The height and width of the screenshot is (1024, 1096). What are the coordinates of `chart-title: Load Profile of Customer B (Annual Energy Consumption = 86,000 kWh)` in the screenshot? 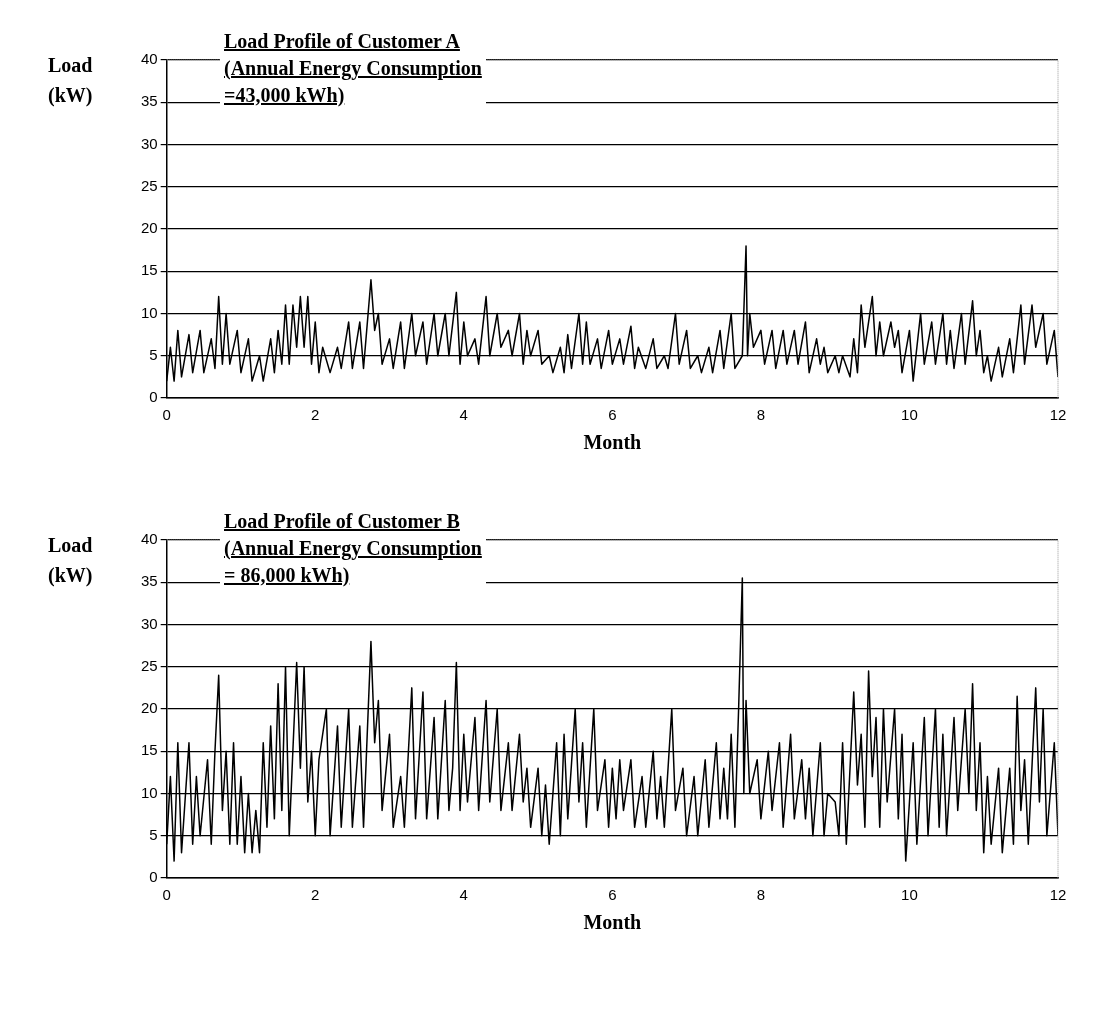 It's located at (353, 548).